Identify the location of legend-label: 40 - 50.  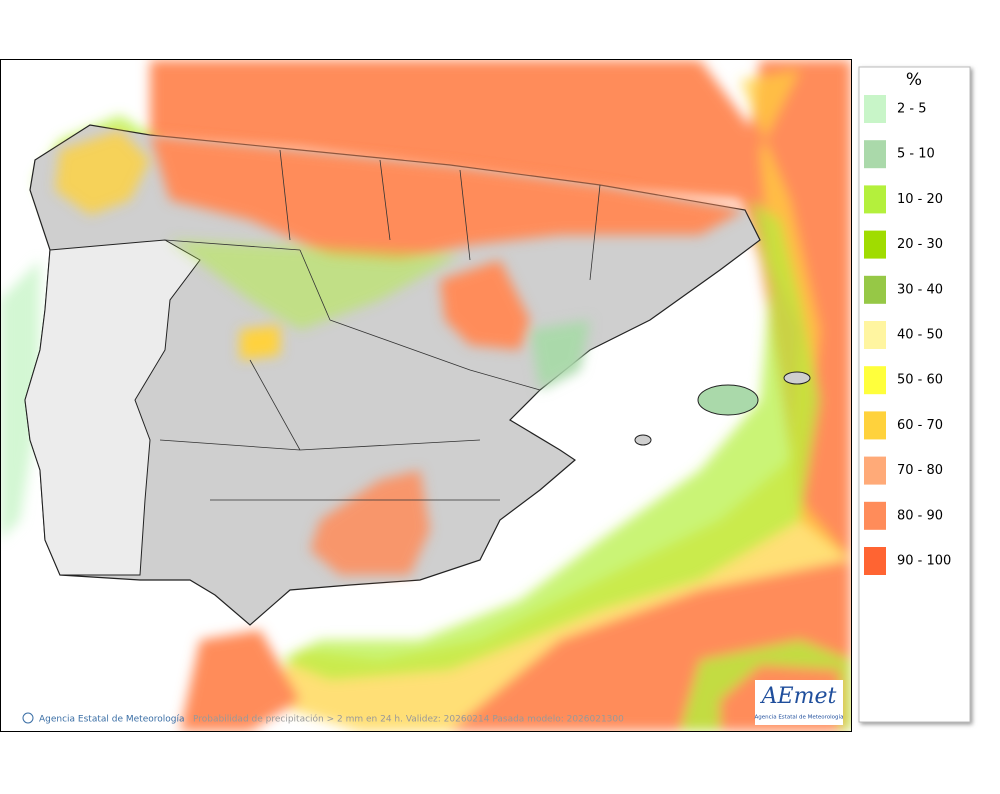
(920, 335).